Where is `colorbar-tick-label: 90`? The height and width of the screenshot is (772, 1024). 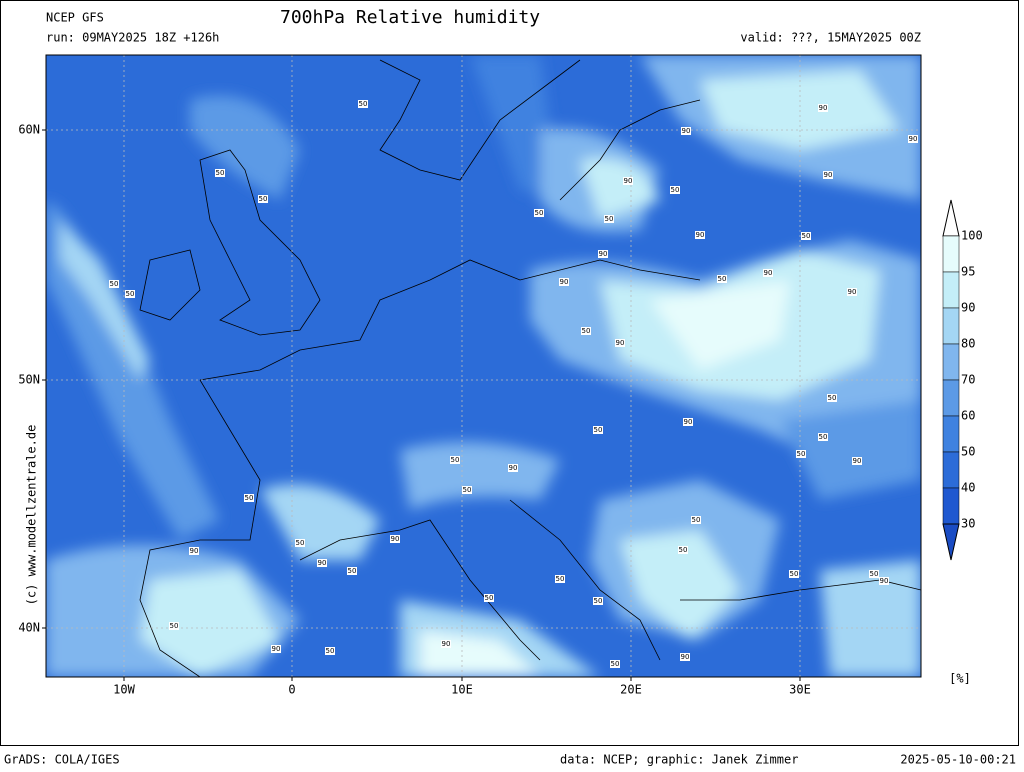 colorbar-tick-label: 90 is located at coordinates (968, 308).